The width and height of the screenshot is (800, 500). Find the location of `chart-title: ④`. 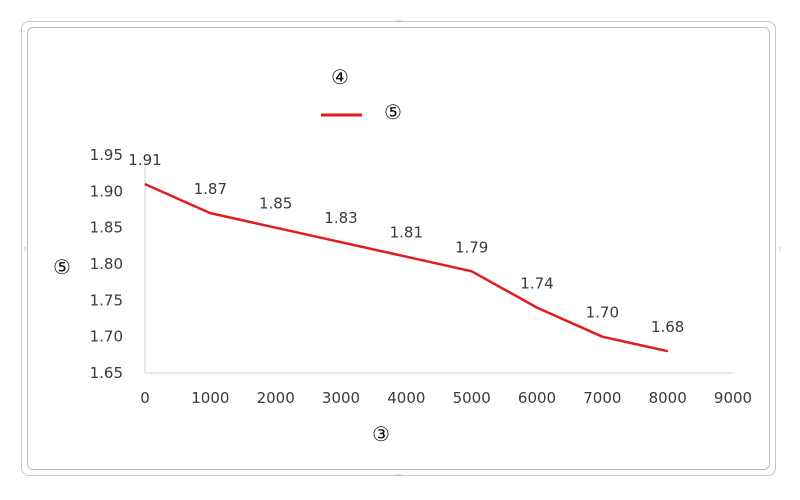

chart-title: ④ is located at coordinates (340, 77).